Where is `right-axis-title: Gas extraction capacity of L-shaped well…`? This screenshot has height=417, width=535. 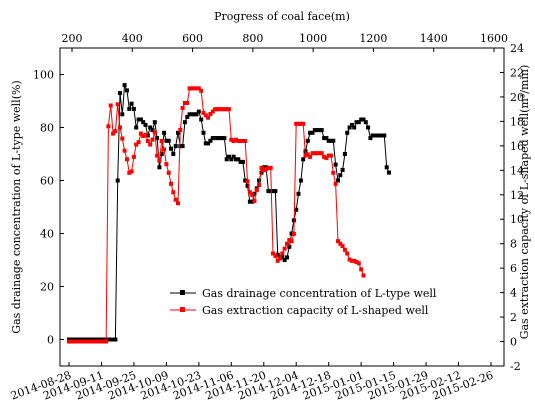 right-axis-title: Gas extraction capacity of L-shaped well… is located at coordinates (524, 202).